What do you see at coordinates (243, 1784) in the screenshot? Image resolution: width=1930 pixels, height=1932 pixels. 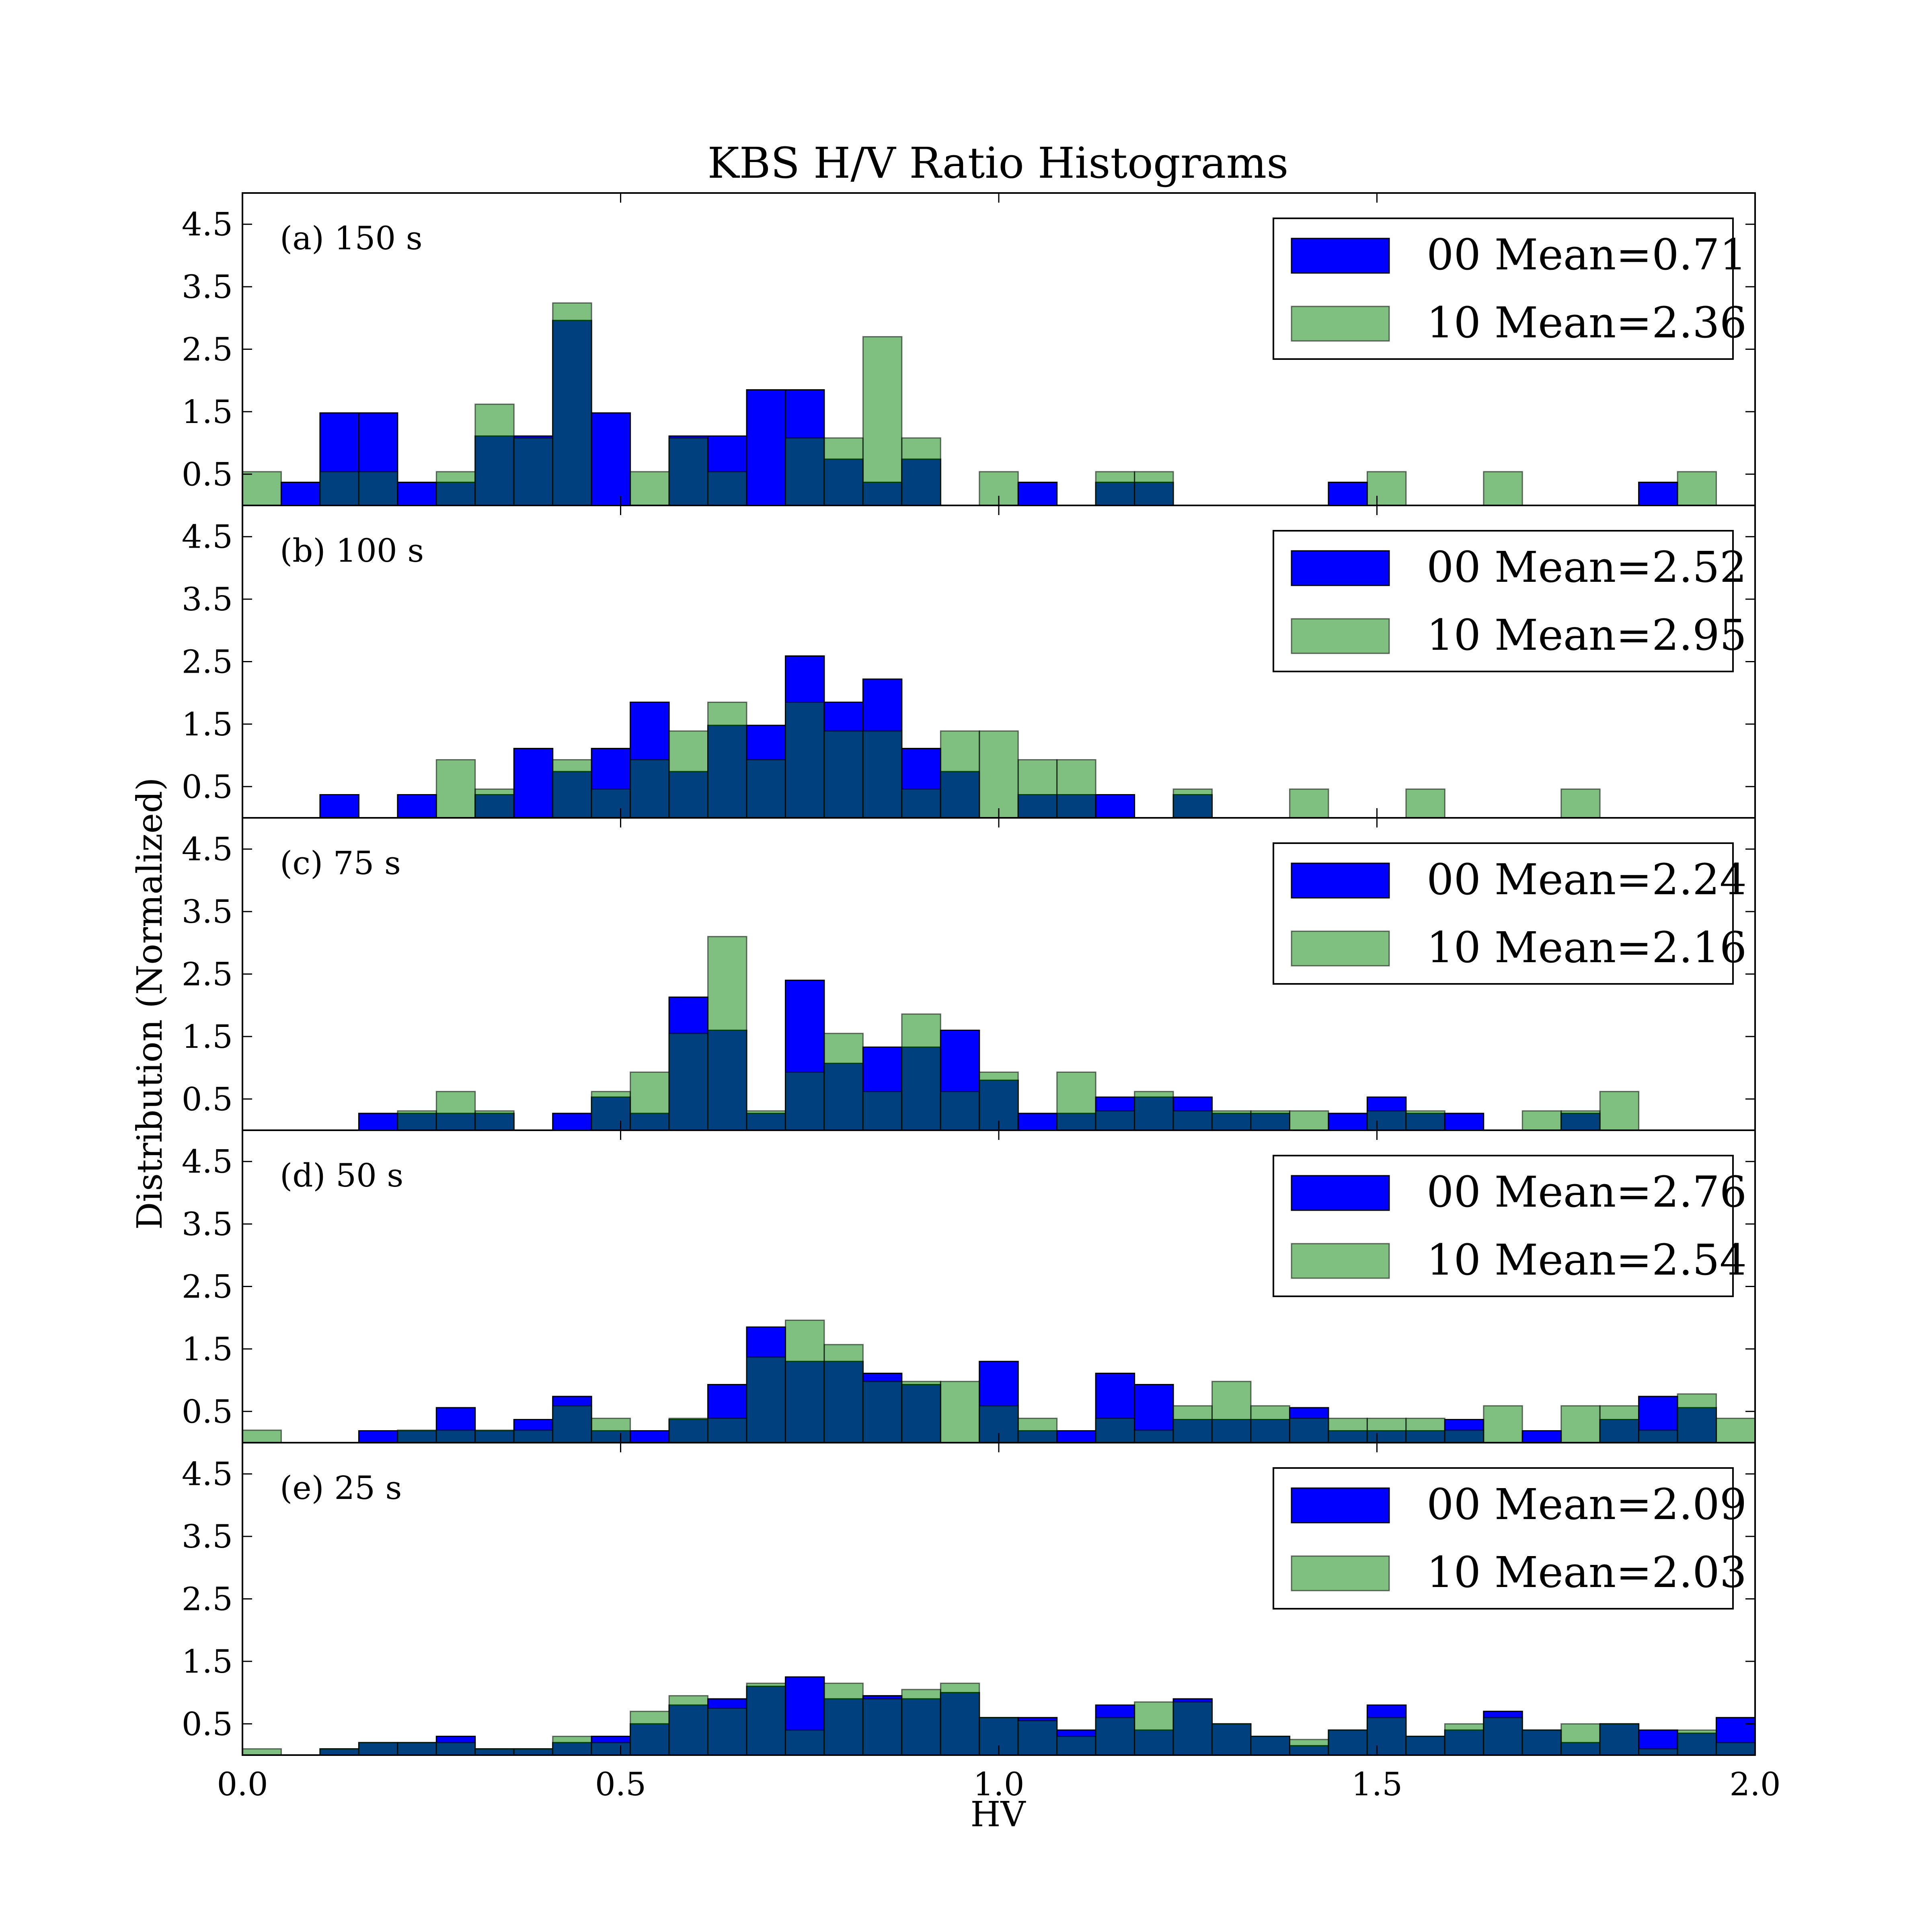 I see `x-tick-label: 0.0` at bounding box center [243, 1784].